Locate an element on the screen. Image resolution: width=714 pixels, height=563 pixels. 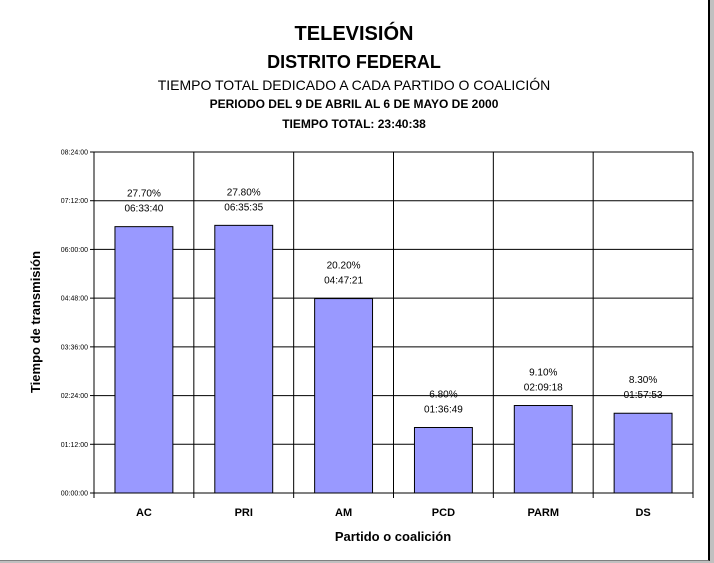
y-tick-label: 06:00:00 is located at coordinates (74, 250).